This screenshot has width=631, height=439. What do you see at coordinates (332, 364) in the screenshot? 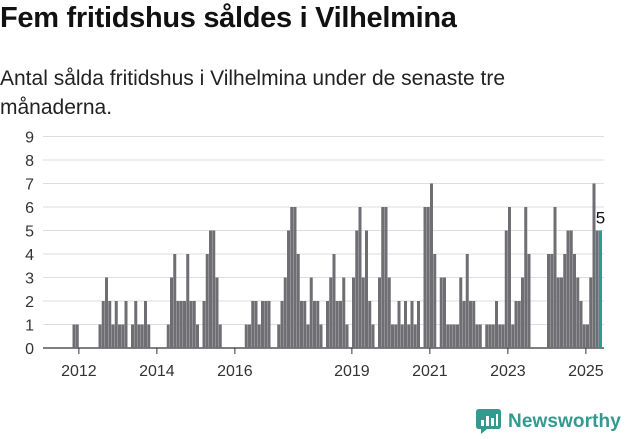
I see `x-axis-ticks: 2012 2014 2016 2019 2021 2023 2025` at bounding box center [332, 364].